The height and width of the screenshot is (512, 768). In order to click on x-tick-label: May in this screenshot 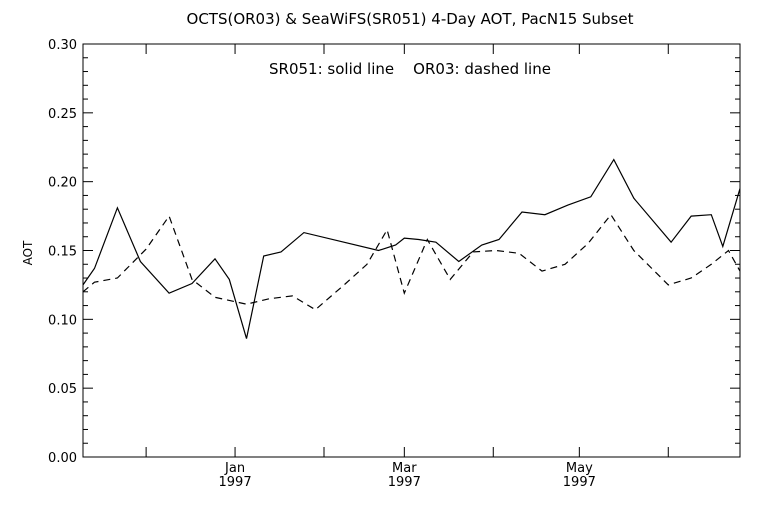, I will do `click(579, 468)`.